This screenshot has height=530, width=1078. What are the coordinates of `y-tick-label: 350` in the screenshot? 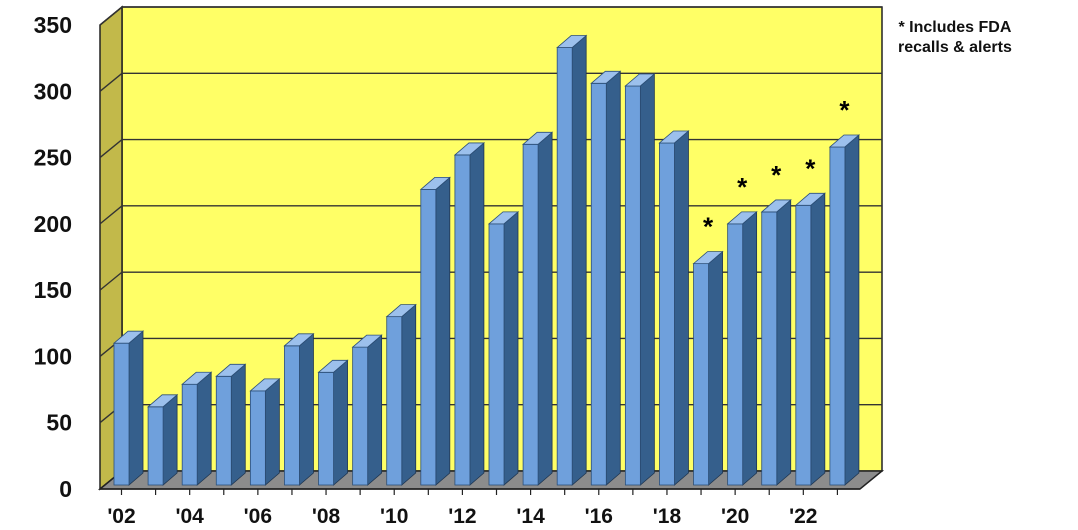 It's located at (53, 25).